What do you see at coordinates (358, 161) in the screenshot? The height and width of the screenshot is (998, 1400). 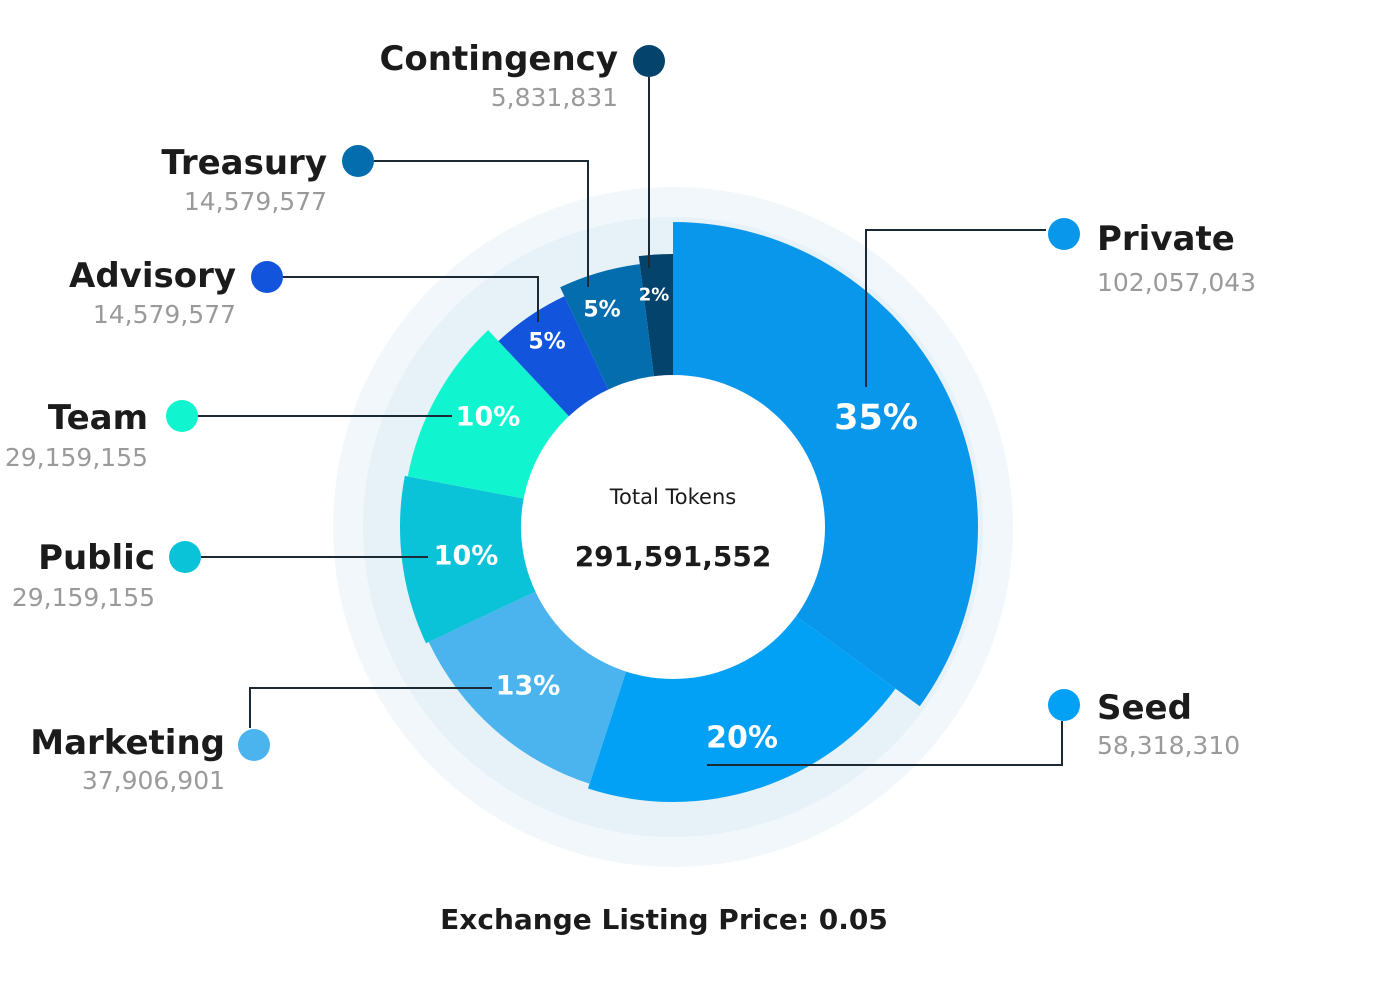 I see `legend-dot-treasury` at bounding box center [358, 161].